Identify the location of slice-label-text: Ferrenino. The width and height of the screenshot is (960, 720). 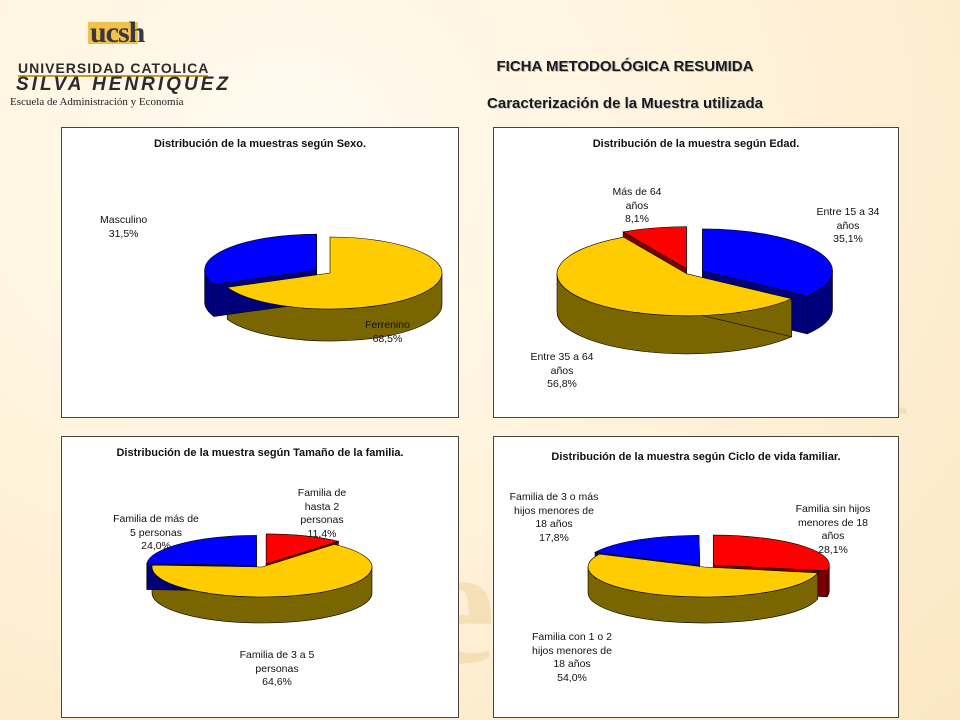
(387, 325).